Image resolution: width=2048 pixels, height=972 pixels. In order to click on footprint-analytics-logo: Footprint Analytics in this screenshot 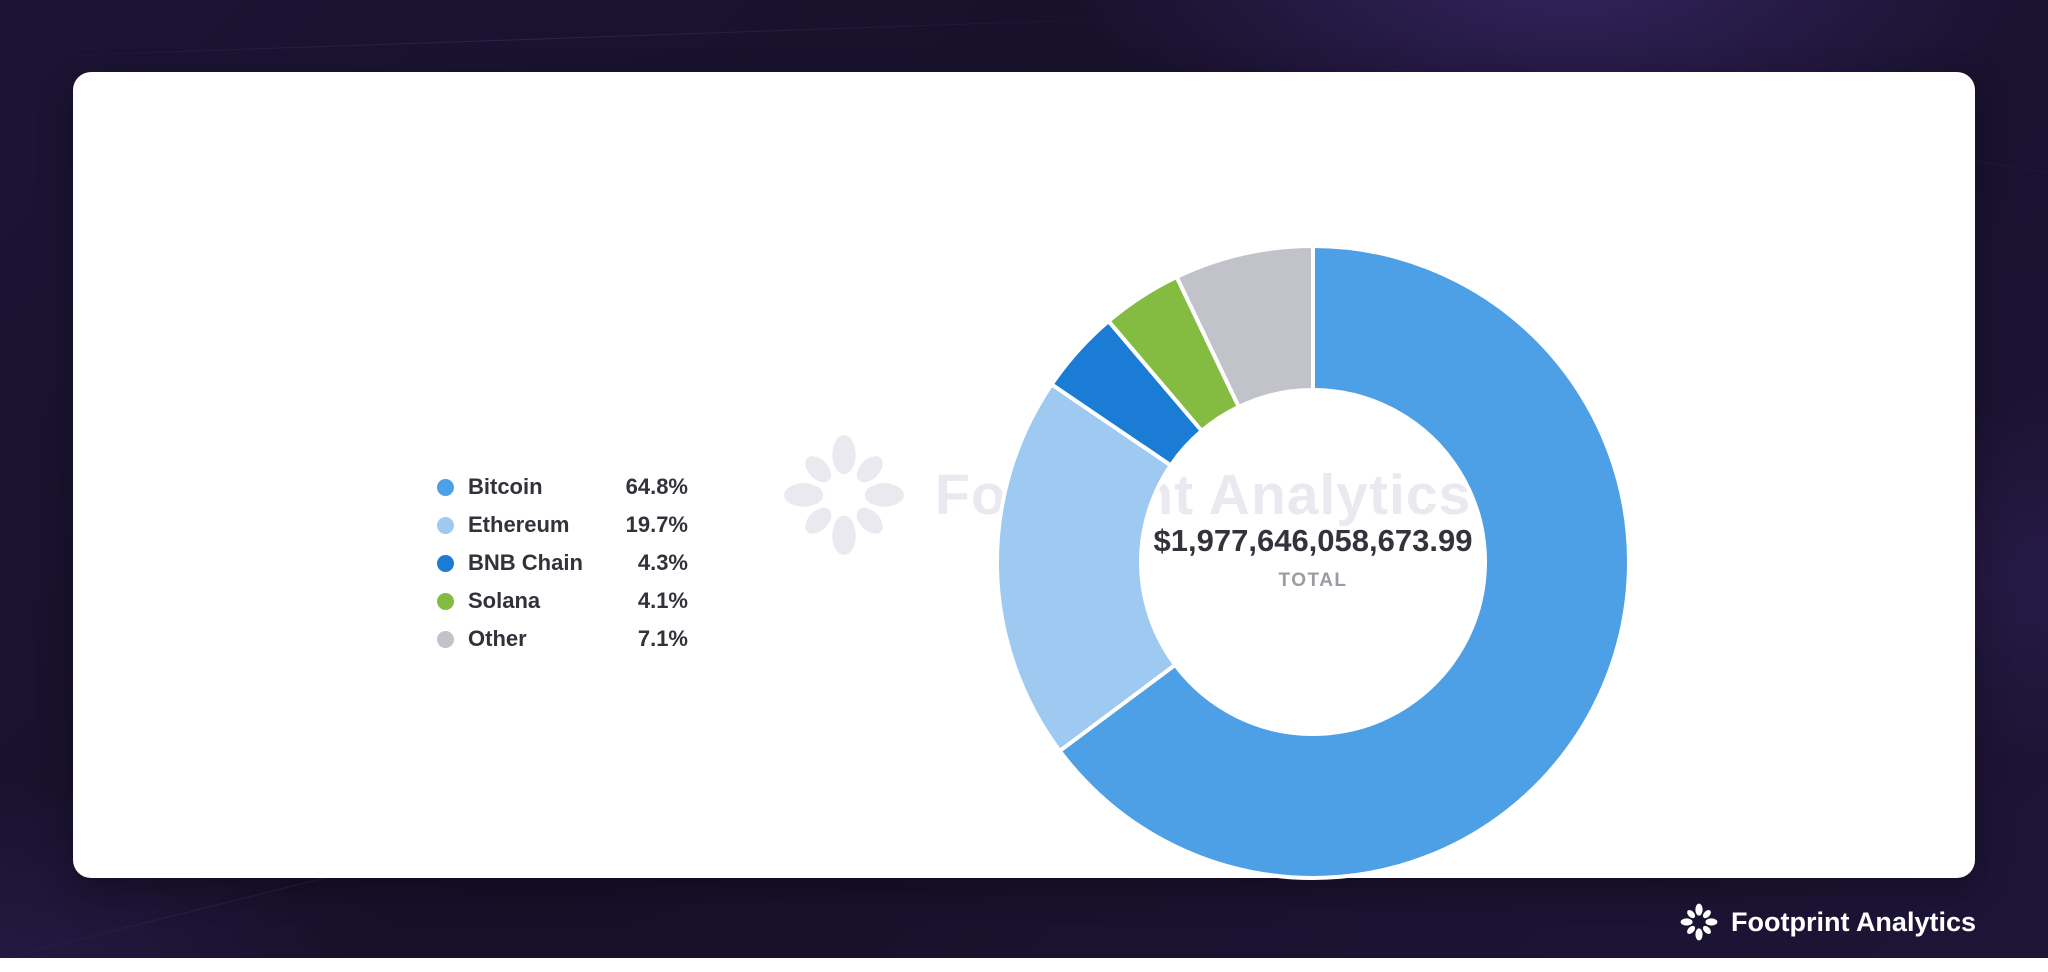, I will do `click(1827, 922)`.